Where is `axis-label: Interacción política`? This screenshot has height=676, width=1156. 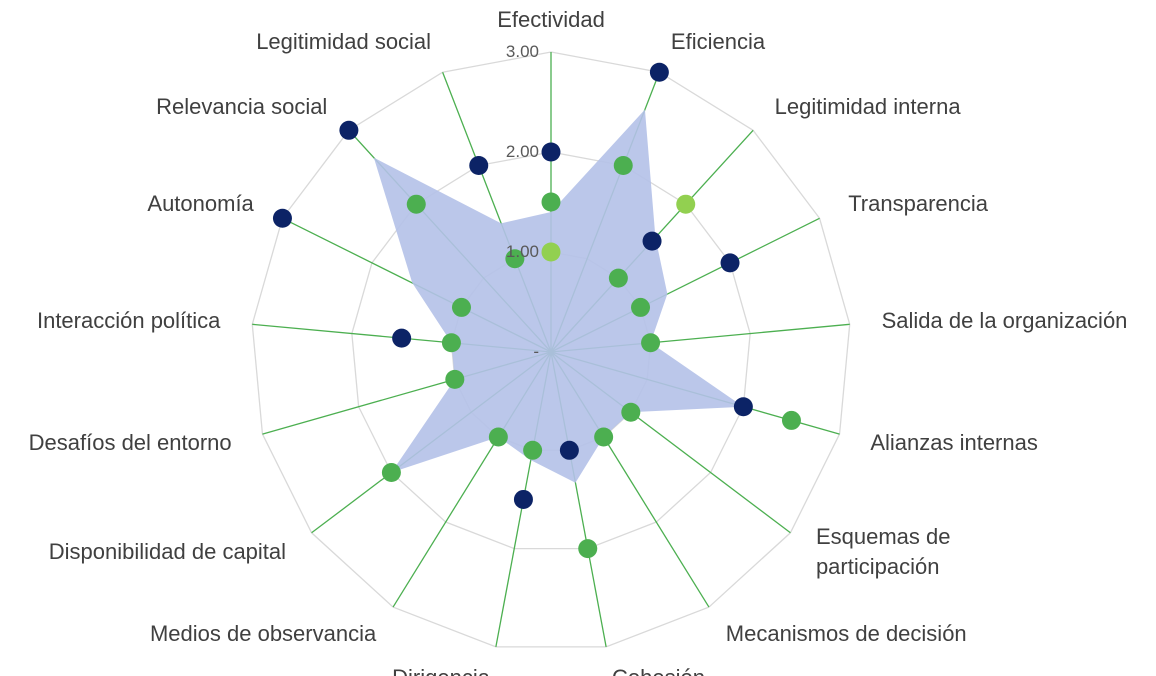
axis-label: Interacción política is located at coordinates (128, 321).